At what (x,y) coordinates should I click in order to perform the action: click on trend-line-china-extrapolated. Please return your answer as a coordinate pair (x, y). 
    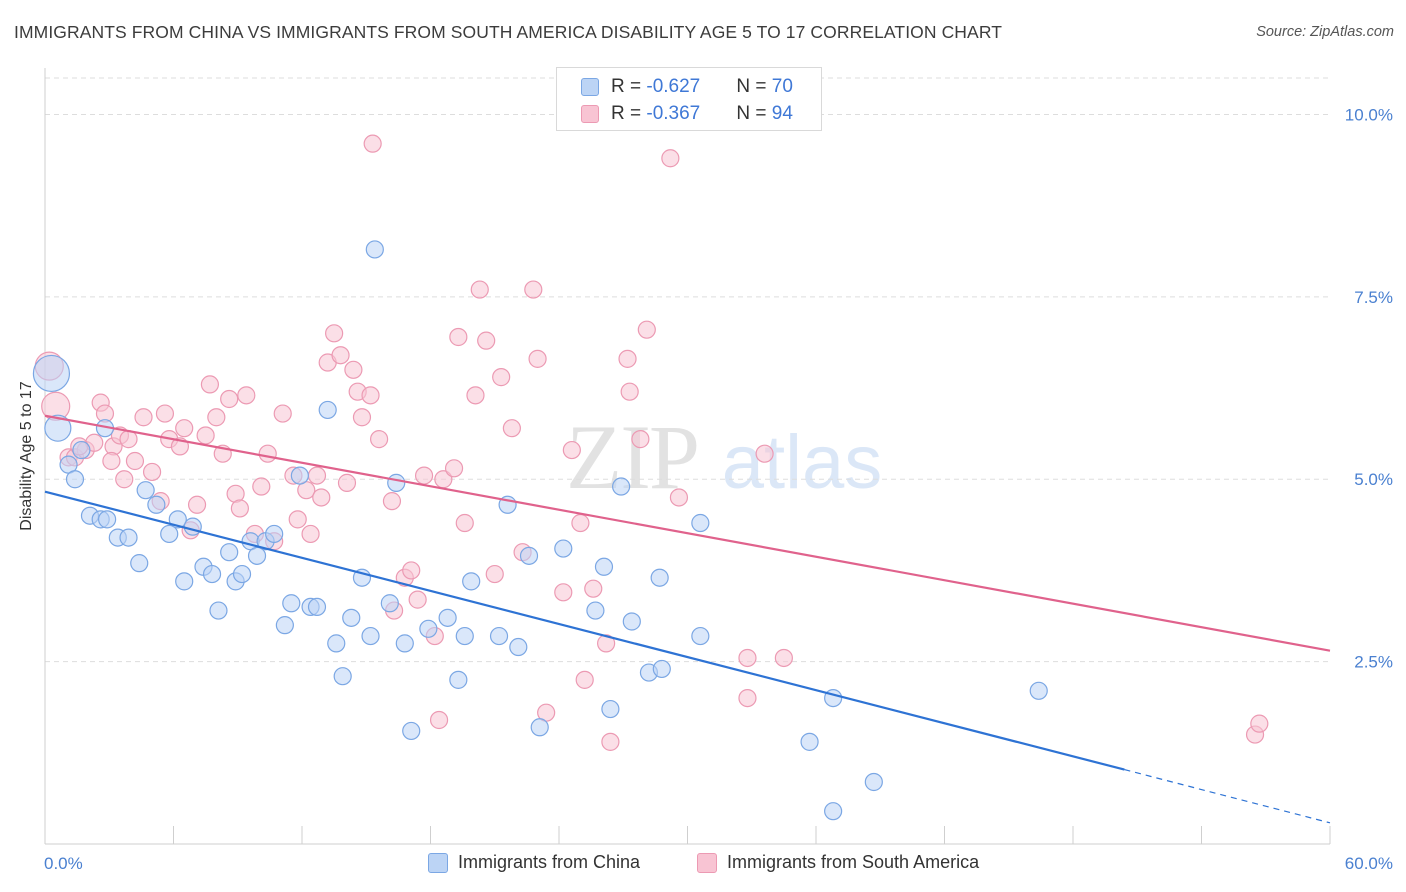
    Looking at the image, I should click on (1227, 796).